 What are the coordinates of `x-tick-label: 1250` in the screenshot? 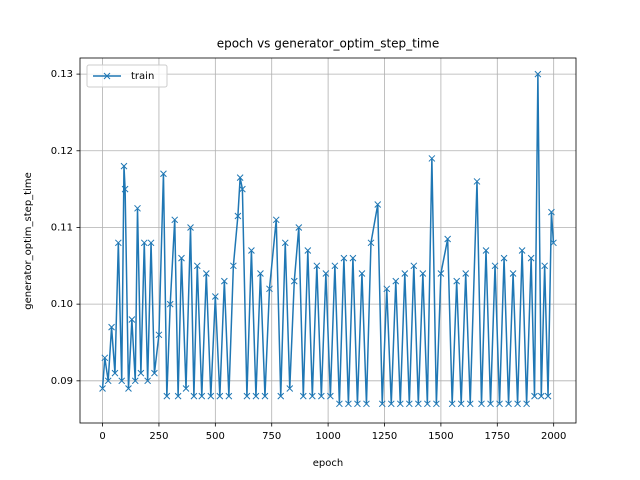 It's located at (384, 436).